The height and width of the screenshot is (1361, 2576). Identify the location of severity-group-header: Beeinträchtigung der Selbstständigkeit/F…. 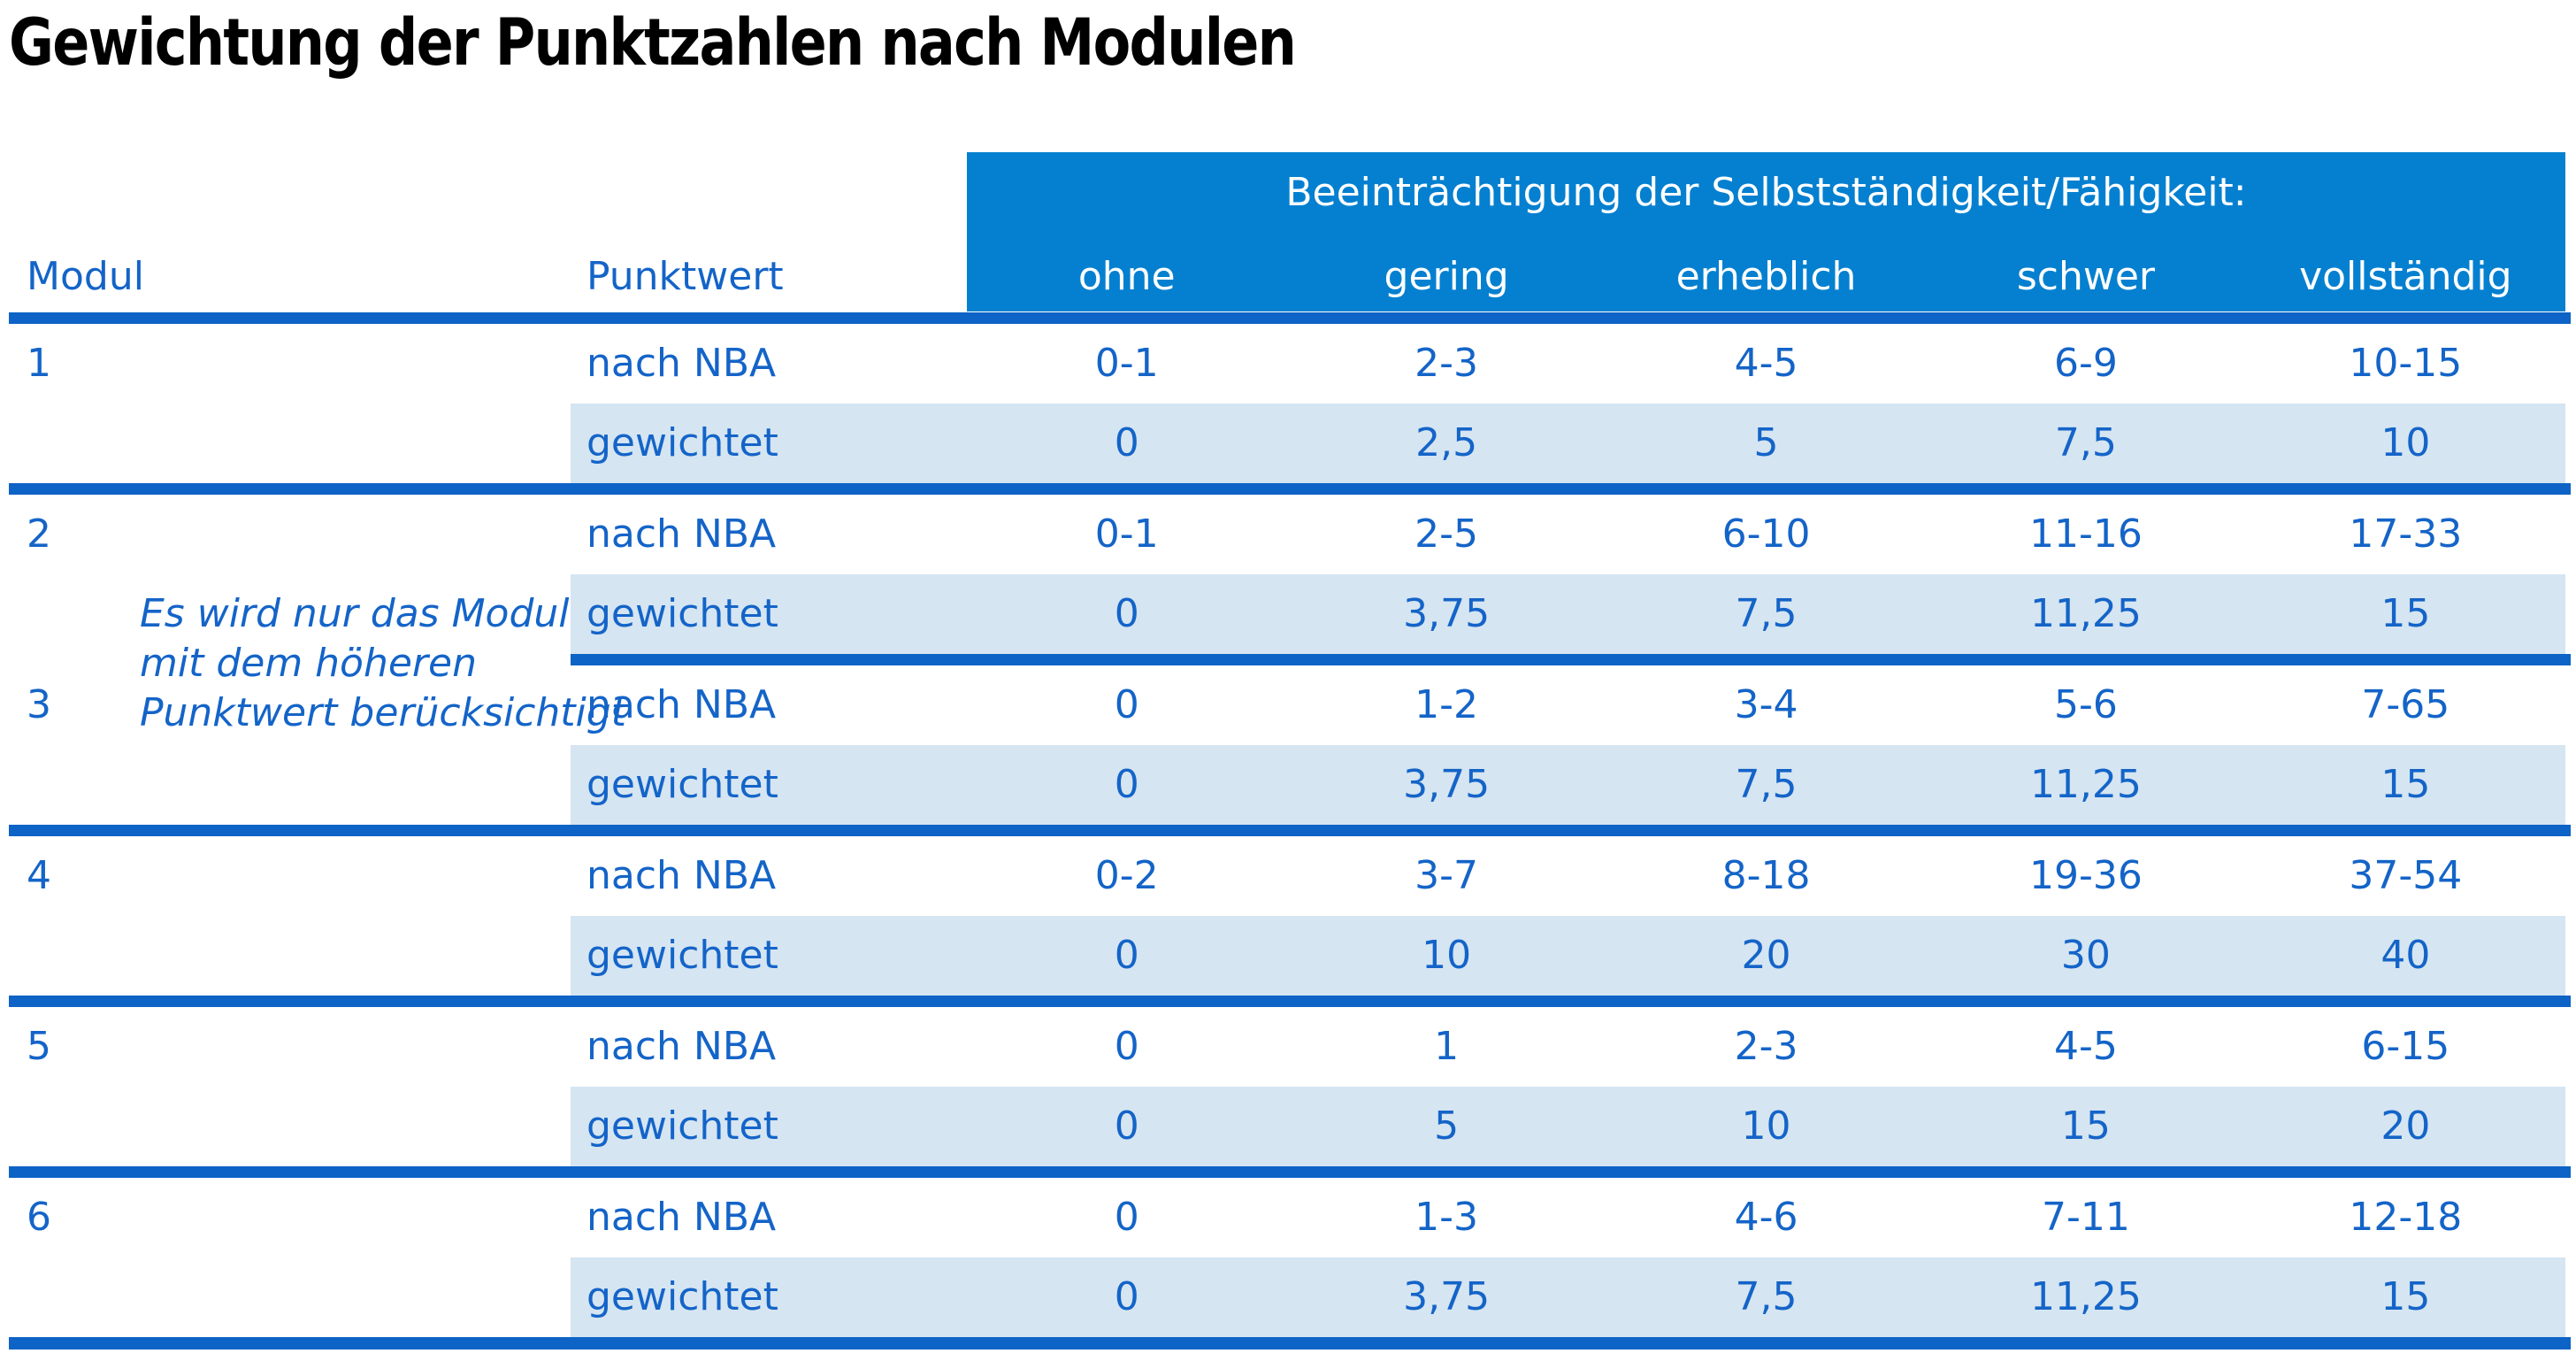
(1766, 192).